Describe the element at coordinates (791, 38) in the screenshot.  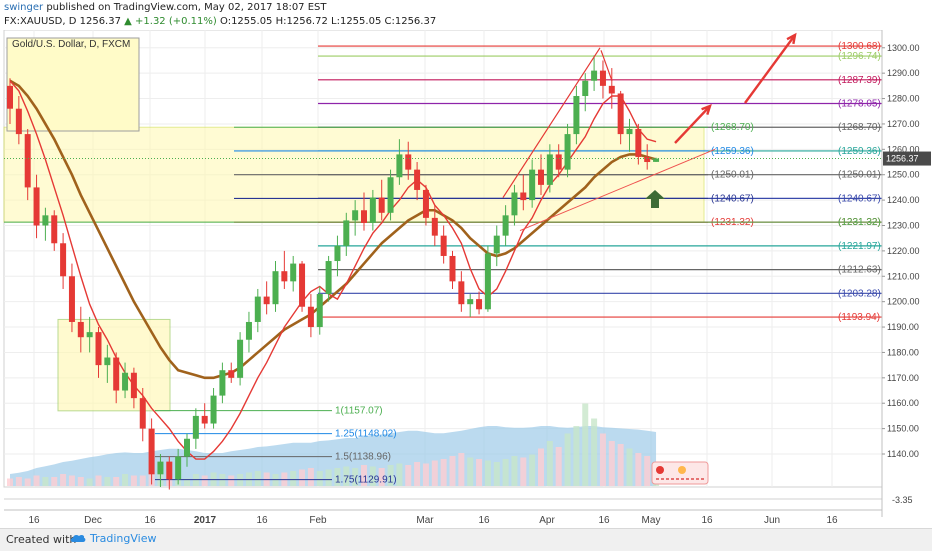
I see `arrow-up-2-head` at that location.